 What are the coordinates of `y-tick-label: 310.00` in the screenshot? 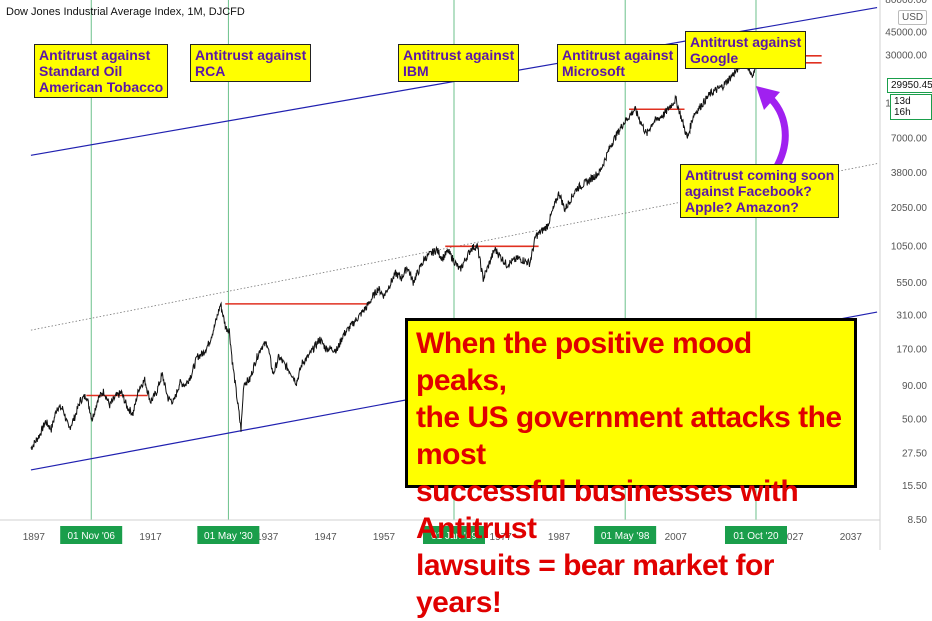 It's located at (911, 316).